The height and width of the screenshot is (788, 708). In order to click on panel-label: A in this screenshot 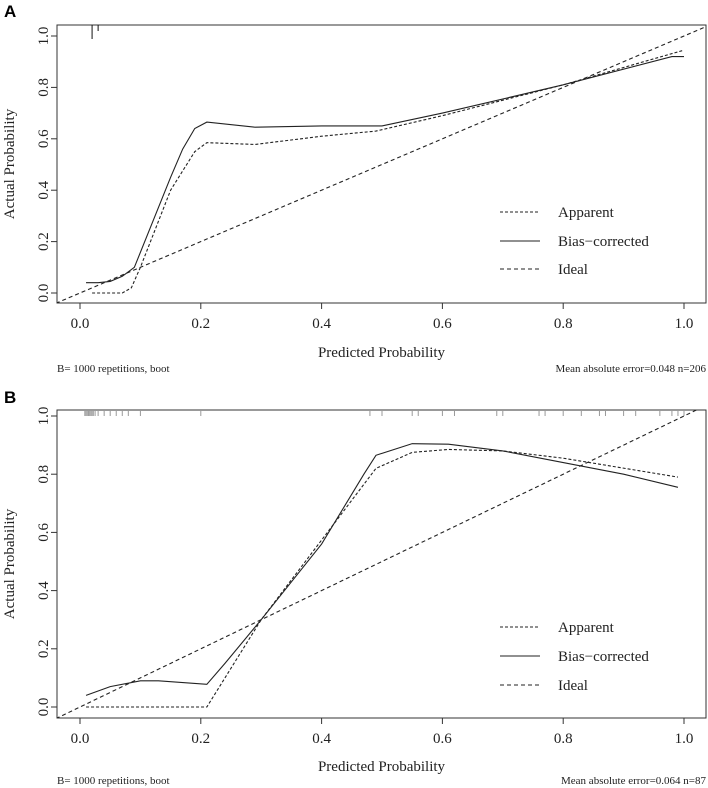, I will do `click(10, 11)`.